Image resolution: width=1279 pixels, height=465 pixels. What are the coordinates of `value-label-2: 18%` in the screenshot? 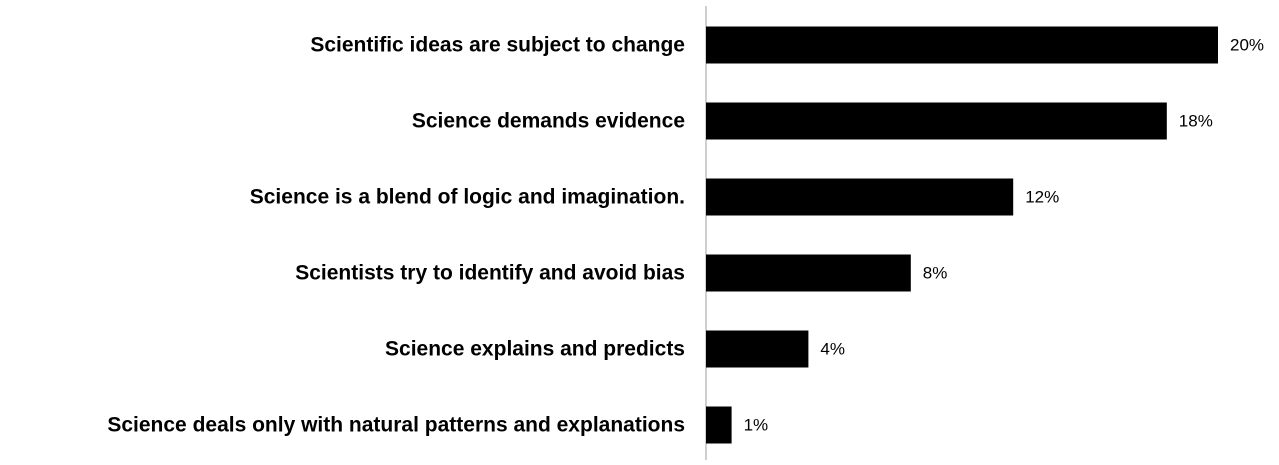 It's located at (1196, 121).